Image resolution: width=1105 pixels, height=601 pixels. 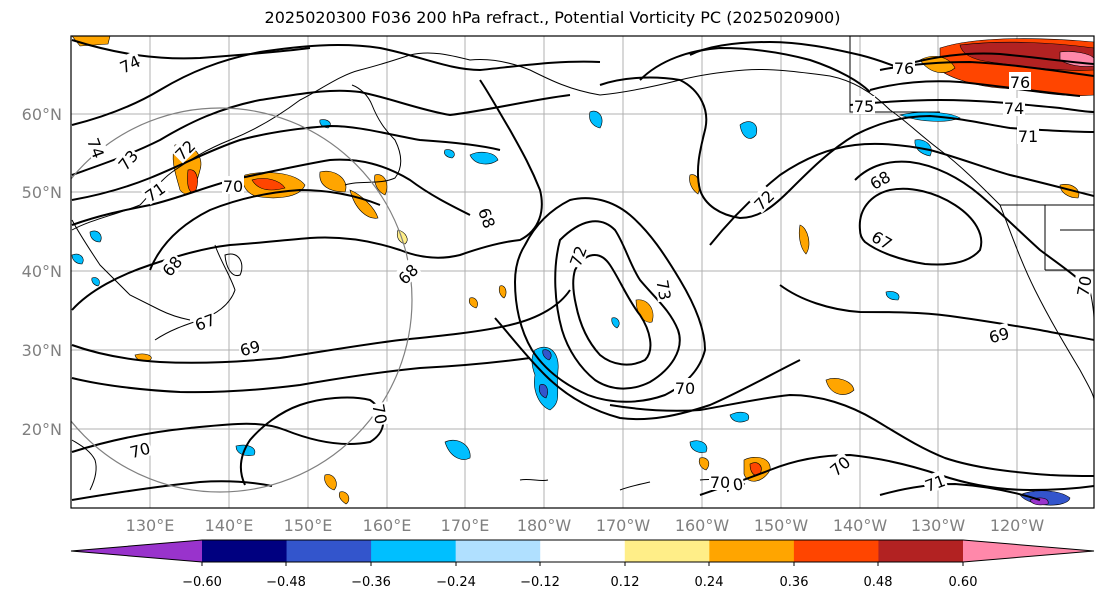 What do you see at coordinates (540, 582) in the screenshot?
I see `colorbar-tick-label: −0.12` at bounding box center [540, 582].